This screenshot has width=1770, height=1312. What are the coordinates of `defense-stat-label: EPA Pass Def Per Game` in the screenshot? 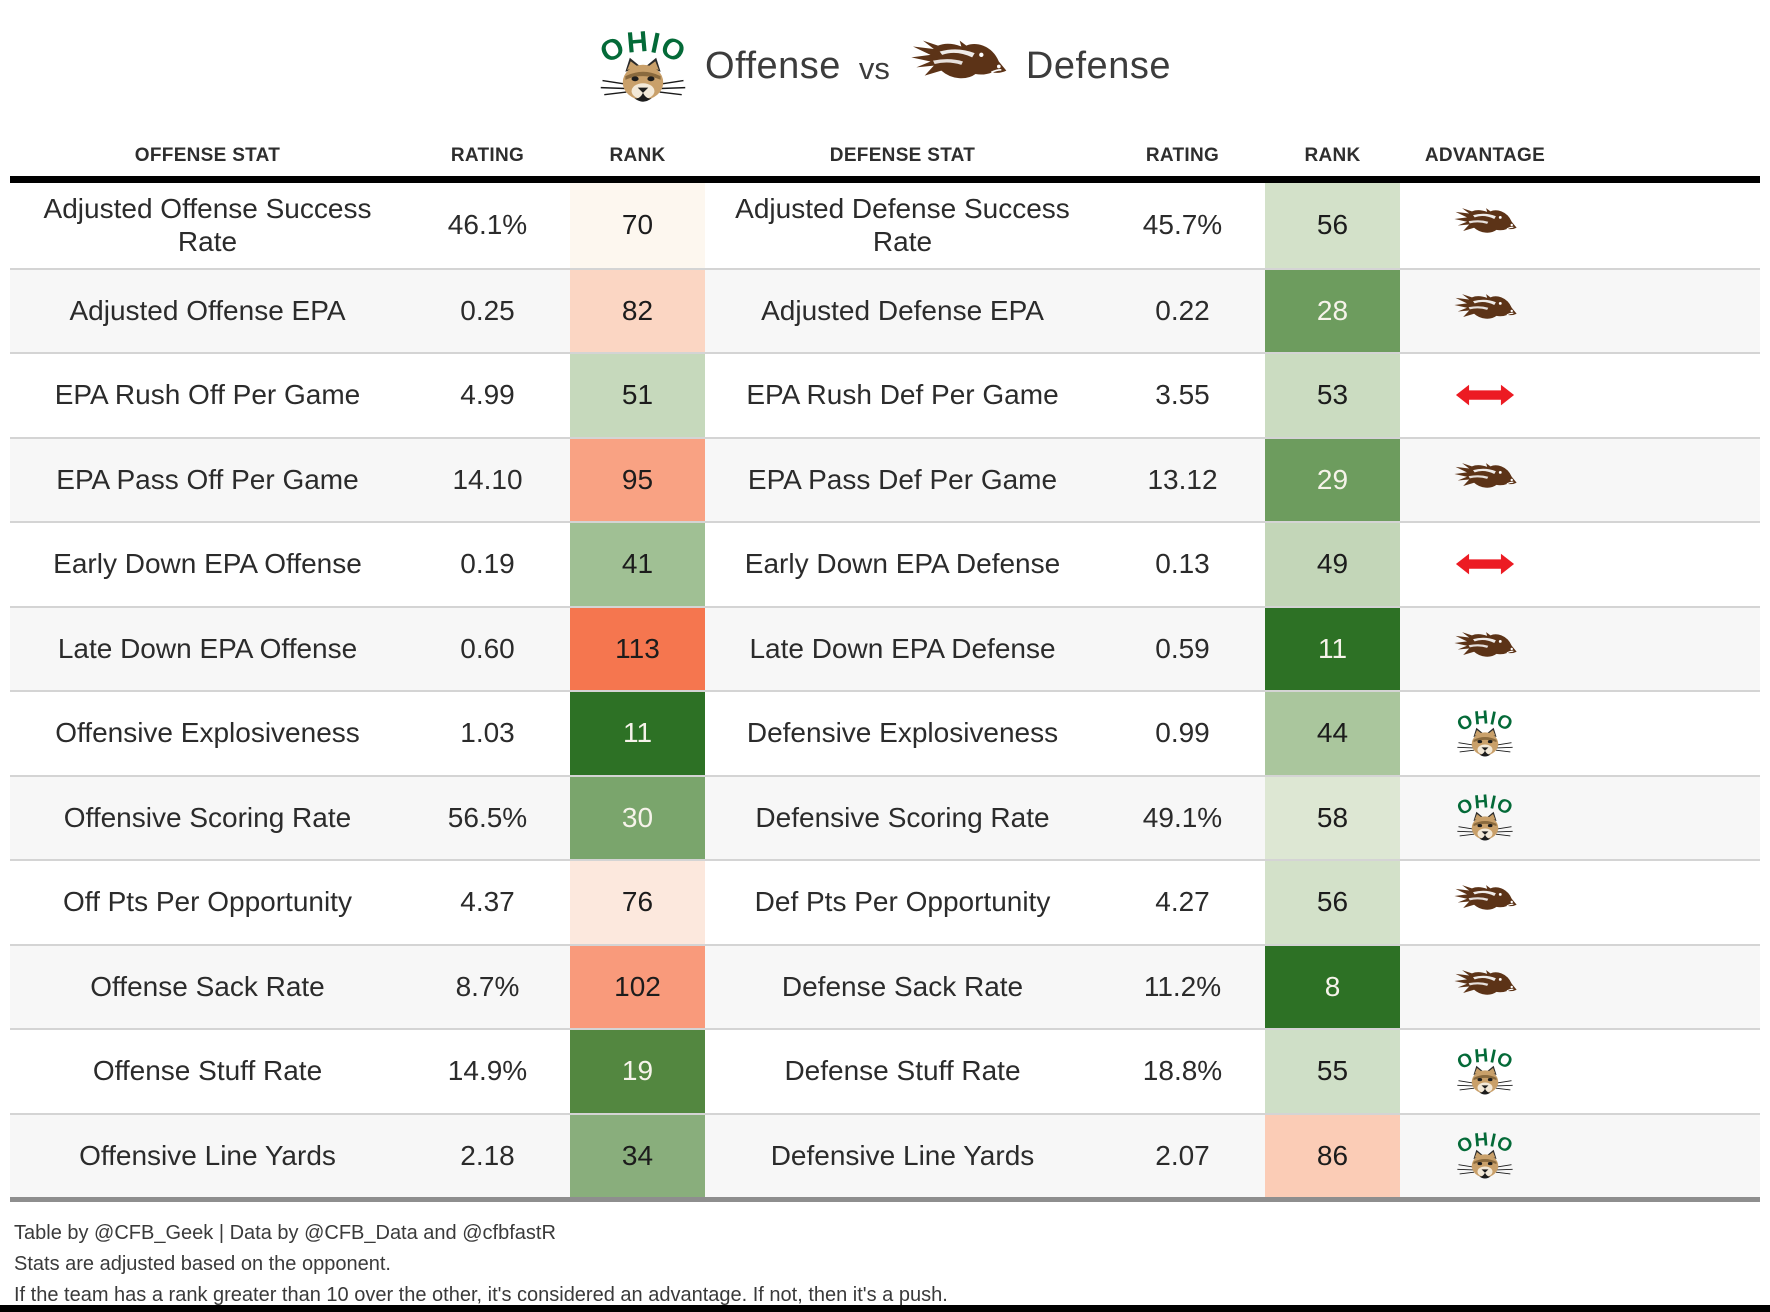 It's located at (902, 479).